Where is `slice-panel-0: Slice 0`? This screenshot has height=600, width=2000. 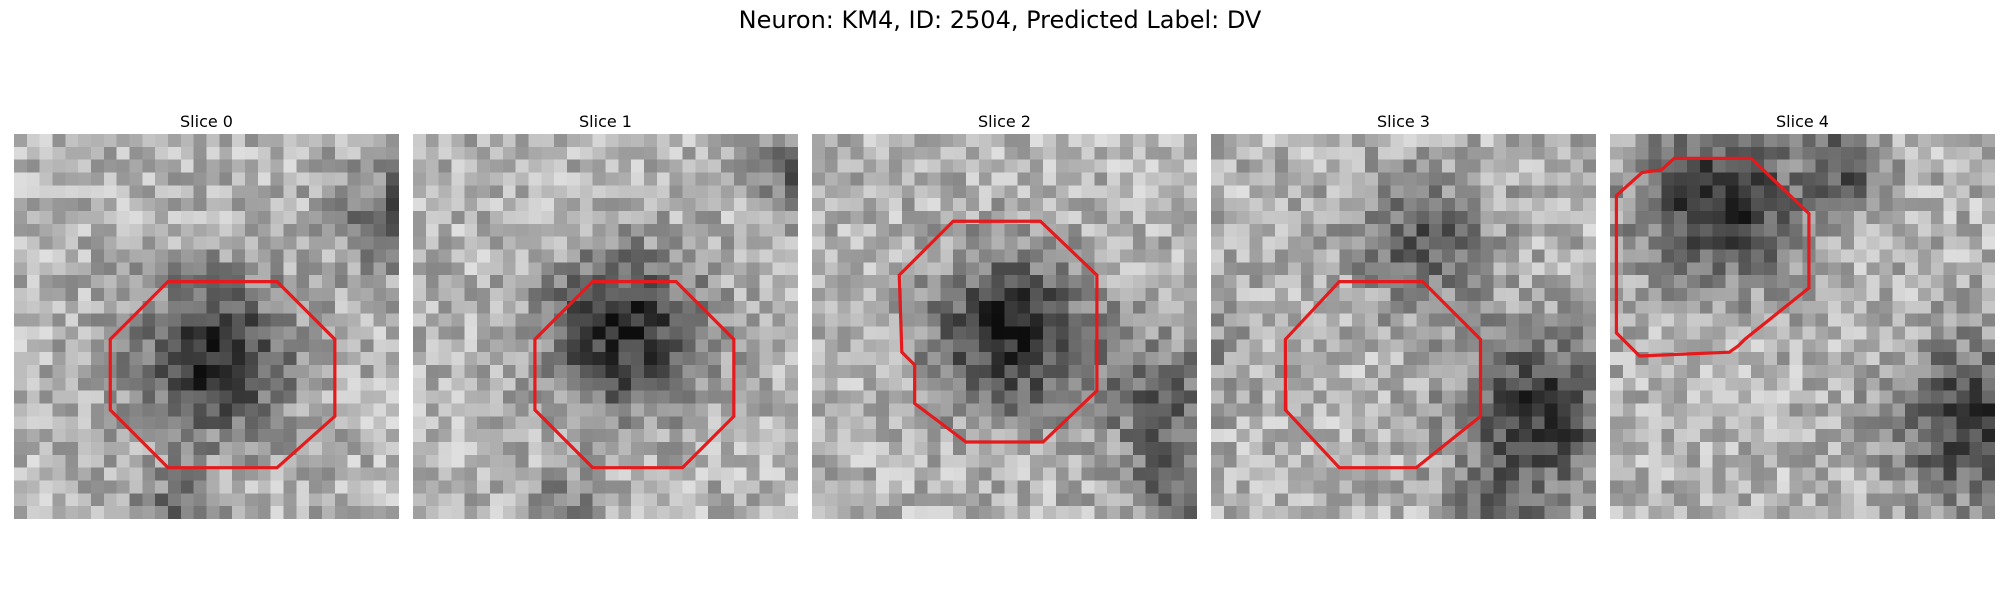 slice-panel-0: Slice 0 is located at coordinates (206, 315).